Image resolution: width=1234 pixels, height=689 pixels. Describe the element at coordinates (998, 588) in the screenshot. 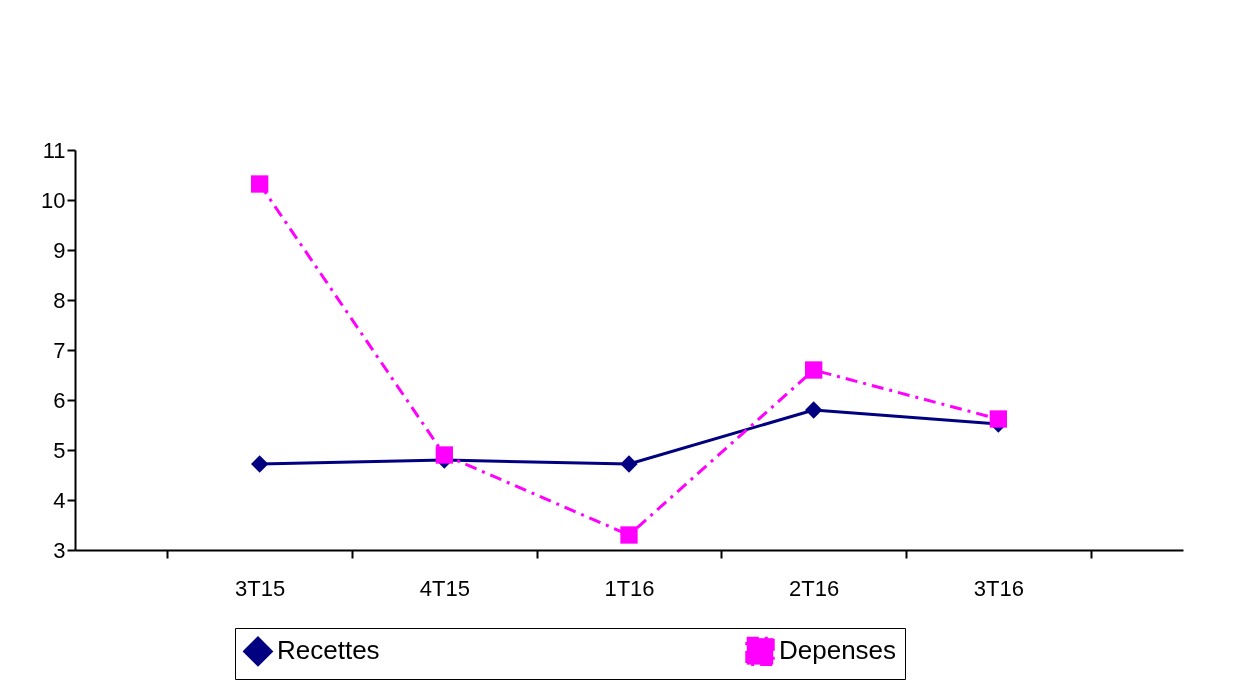

I see `x-tick-label: 3T16` at that location.